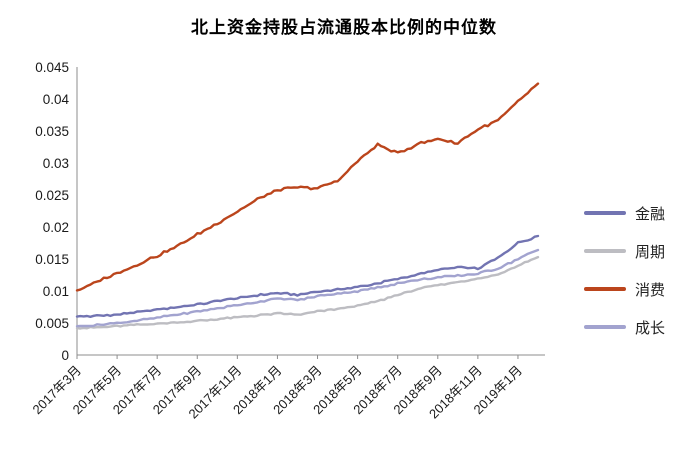  I want to click on y-tick-label: 0.015, so click(52, 259).